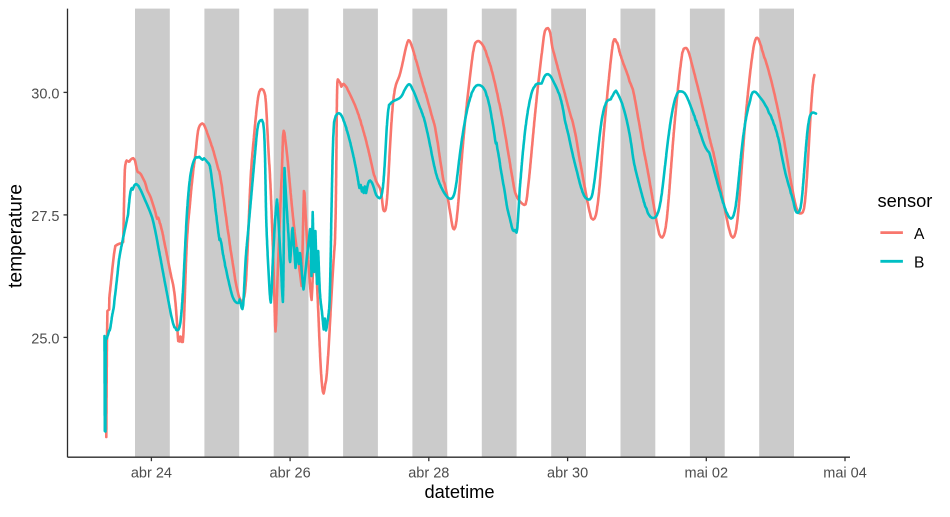 The image size is (950, 517). Describe the element at coordinates (16, 236) in the screenshot. I see `svg-text: temperature` at that location.